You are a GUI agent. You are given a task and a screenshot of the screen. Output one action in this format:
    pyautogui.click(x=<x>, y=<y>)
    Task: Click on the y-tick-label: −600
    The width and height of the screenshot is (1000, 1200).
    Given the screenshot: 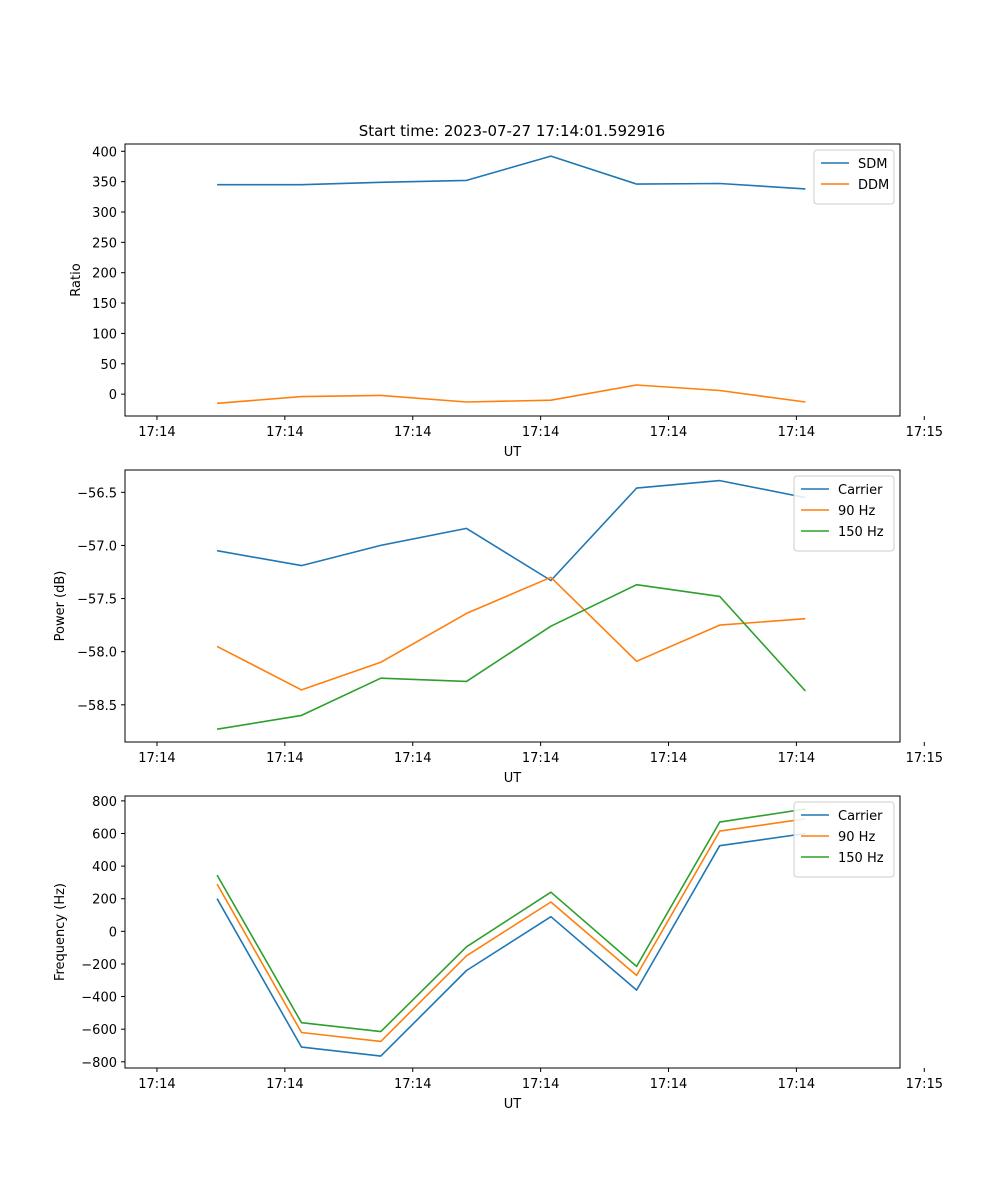 What is the action you would take?
    pyautogui.click(x=99, y=1030)
    